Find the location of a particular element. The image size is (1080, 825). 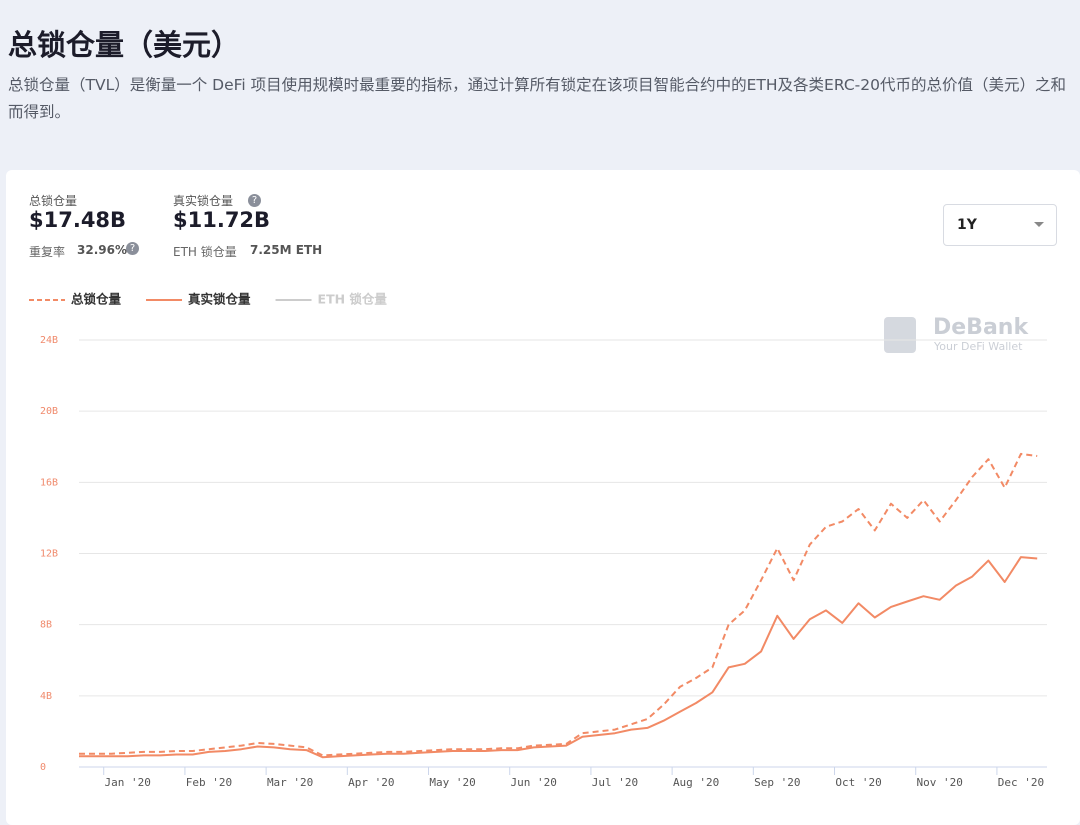

x-tick-label: Dec '20 is located at coordinates (1021, 782).